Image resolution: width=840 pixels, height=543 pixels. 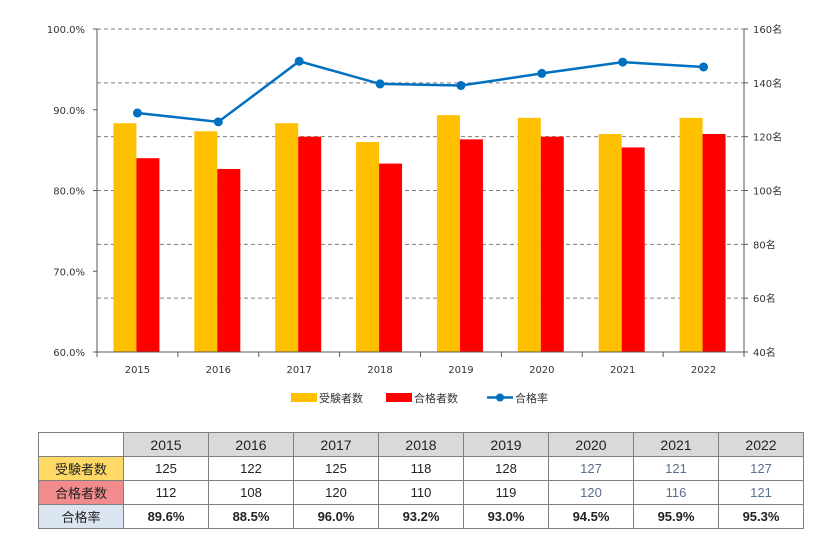 I want to click on y-right-tick-label: 60名, so click(x=764, y=298).